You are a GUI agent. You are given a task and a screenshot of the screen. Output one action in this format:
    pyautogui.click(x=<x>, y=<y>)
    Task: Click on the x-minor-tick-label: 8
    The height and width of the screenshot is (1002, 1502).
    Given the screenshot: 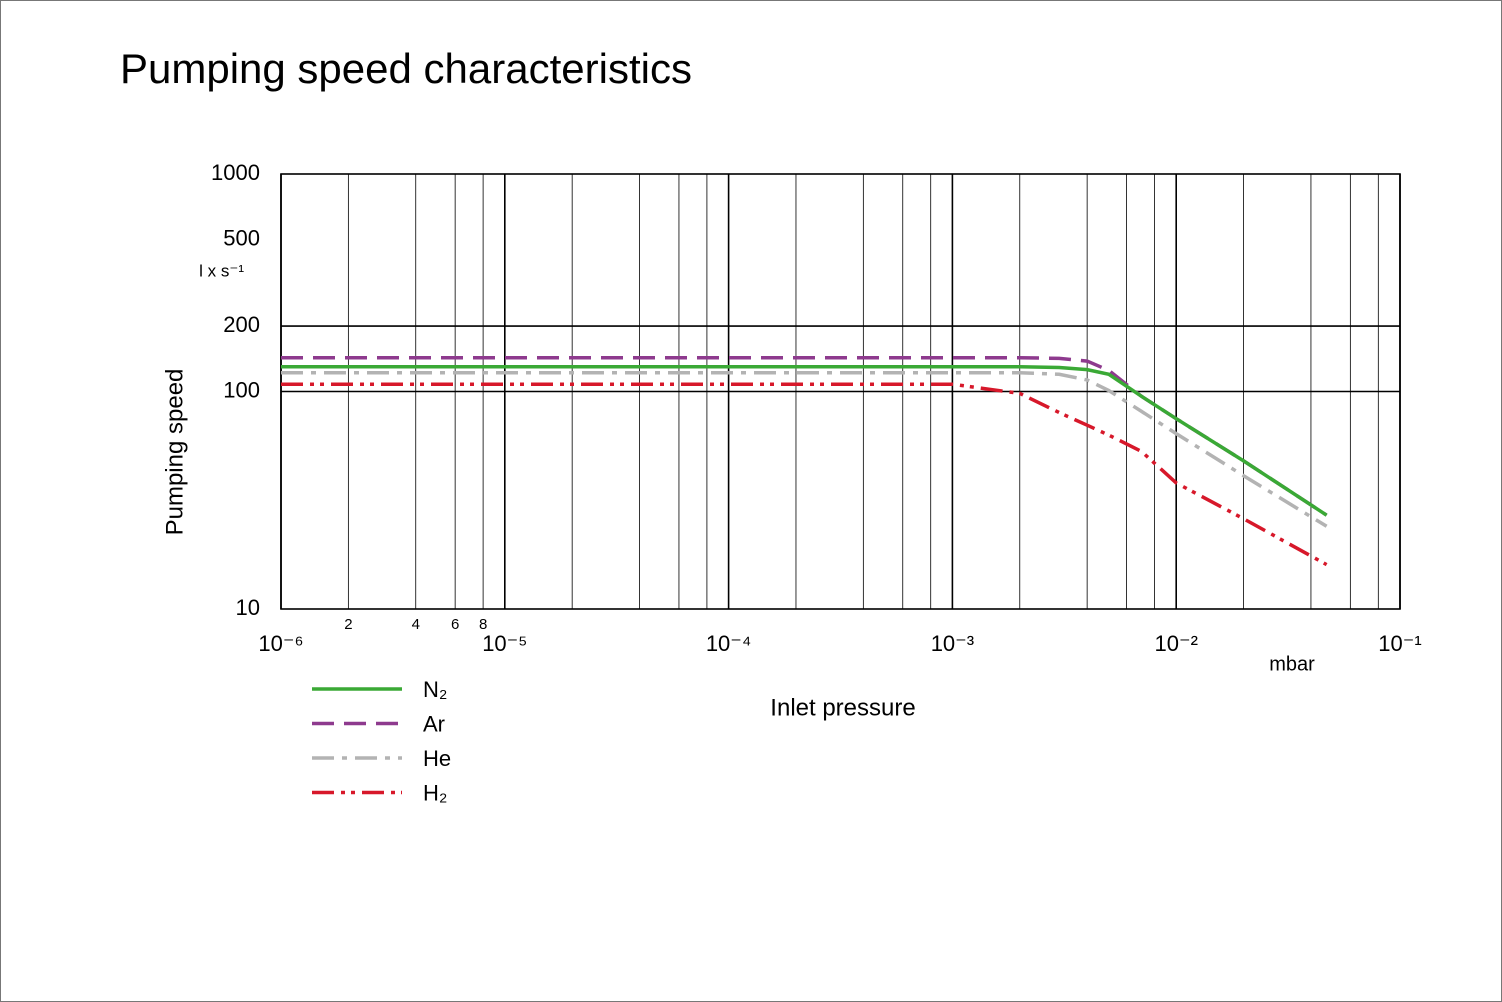 What is the action you would take?
    pyautogui.click(x=483, y=624)
    